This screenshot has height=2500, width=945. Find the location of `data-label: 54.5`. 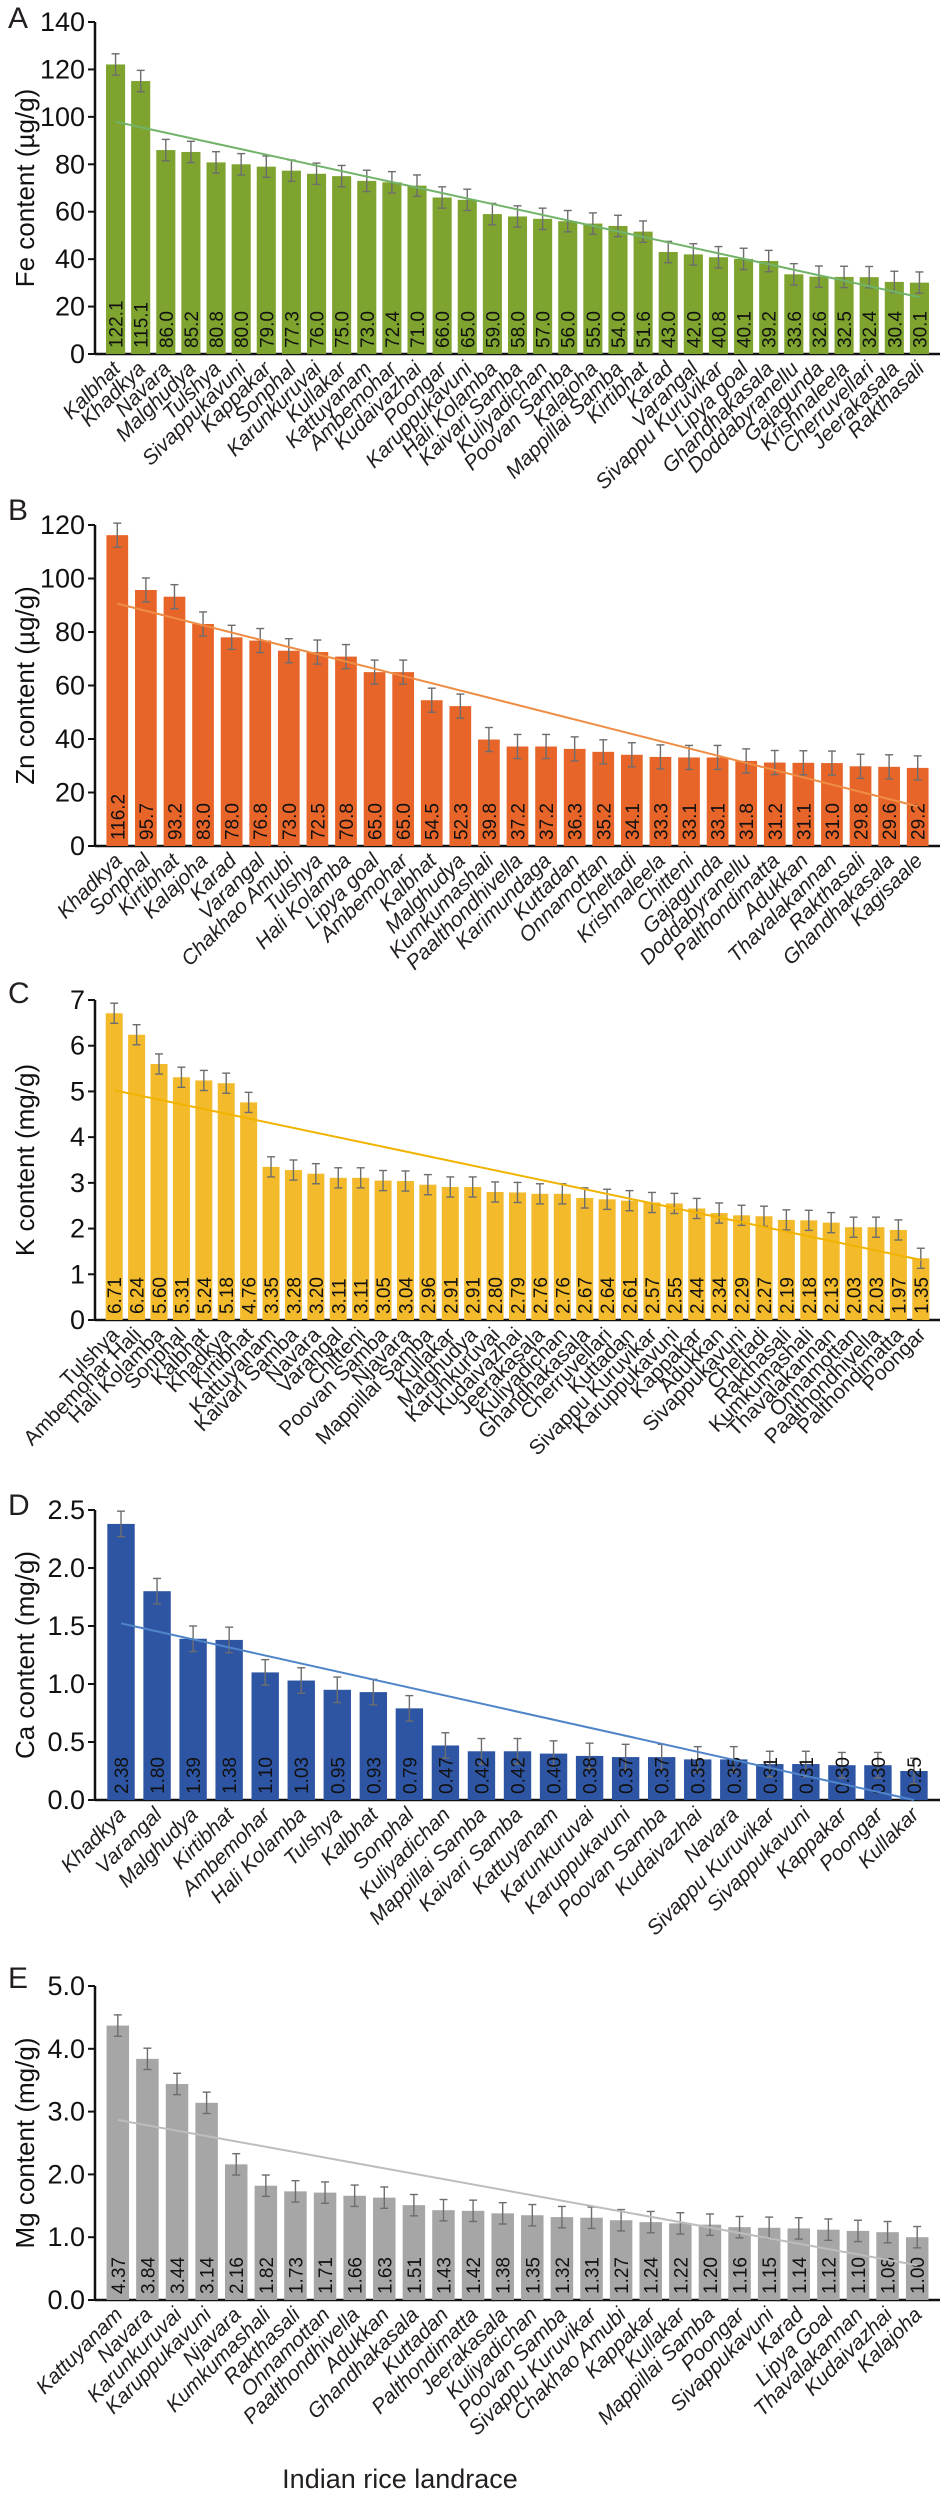

data-label: 54.5 is located at coordinates (433, 821).